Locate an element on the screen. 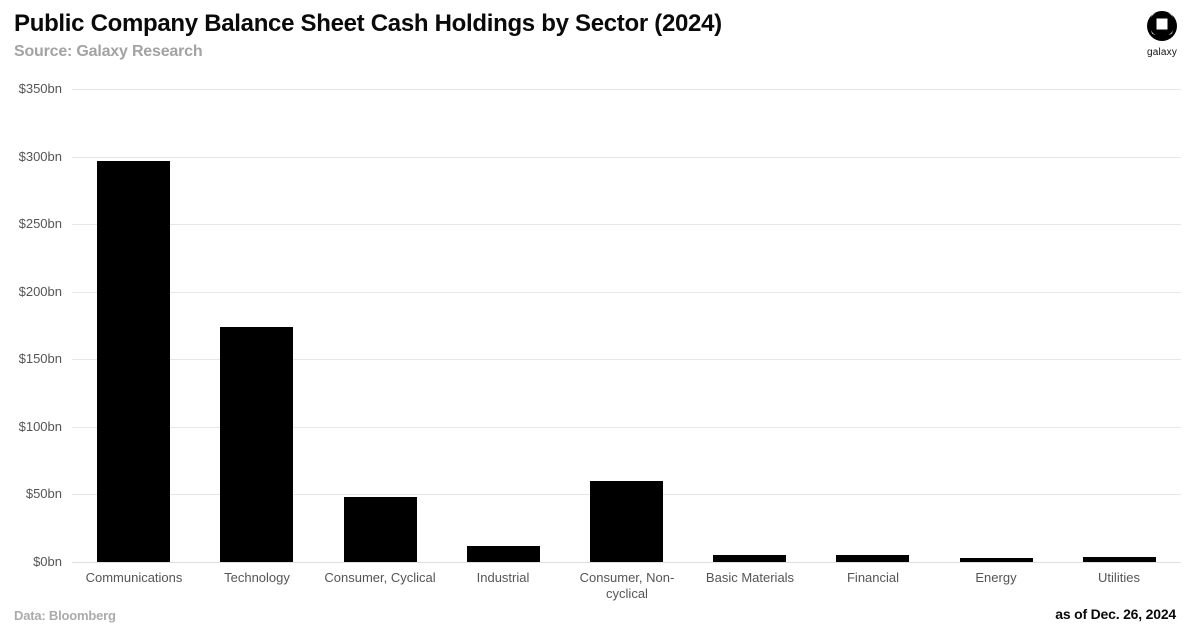 Image resolution: width=1200 pixels, height=631 pixels. x-label-basic-materials: Basic Materials is located at coordinates (750, 577).